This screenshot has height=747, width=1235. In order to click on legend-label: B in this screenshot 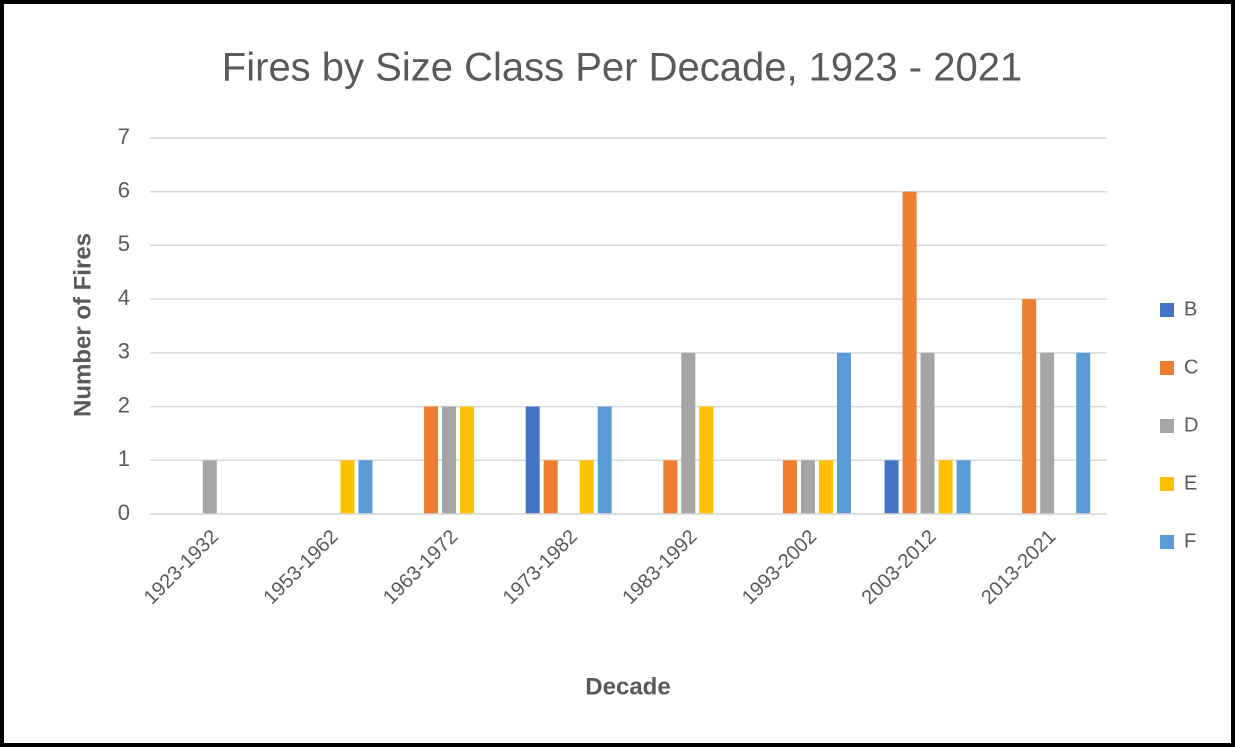, I will do `click(1190, 309)`.